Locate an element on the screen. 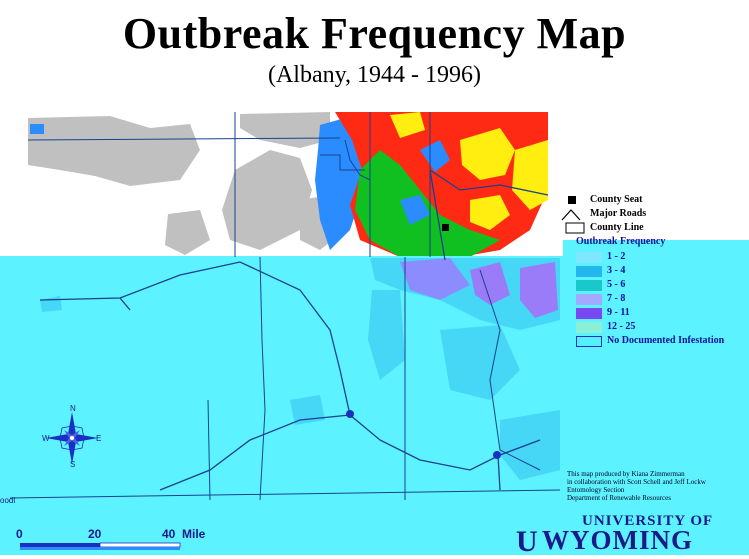 This screenshot has width=749, height=559. scale-tick-40: 40 is located at coordinates (169, 534).